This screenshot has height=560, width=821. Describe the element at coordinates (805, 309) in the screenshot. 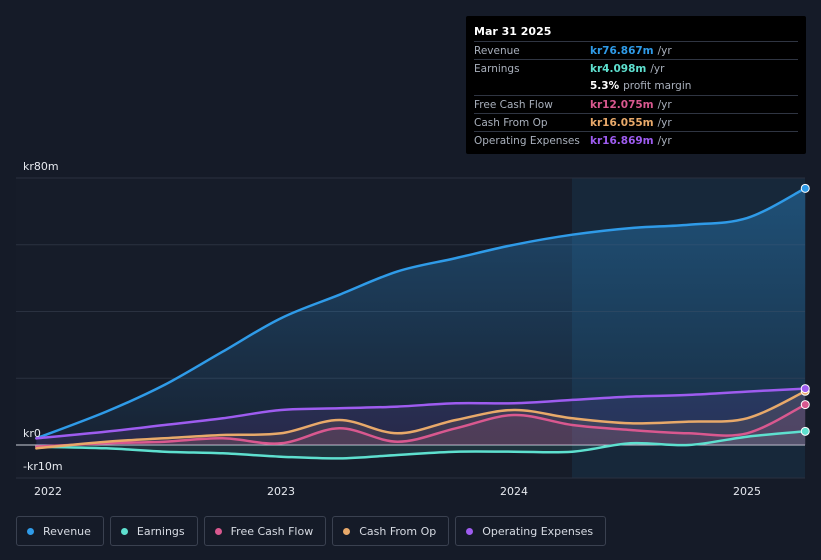

I see `series-end-markers` at that location.